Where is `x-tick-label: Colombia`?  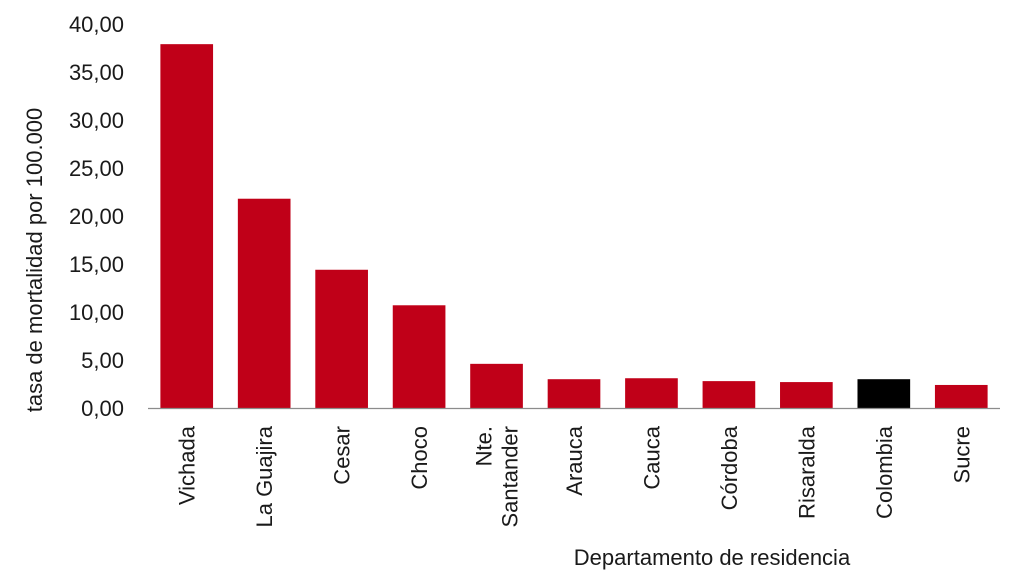 x-tick-label: Colombia is located at coordinates (884, 472).